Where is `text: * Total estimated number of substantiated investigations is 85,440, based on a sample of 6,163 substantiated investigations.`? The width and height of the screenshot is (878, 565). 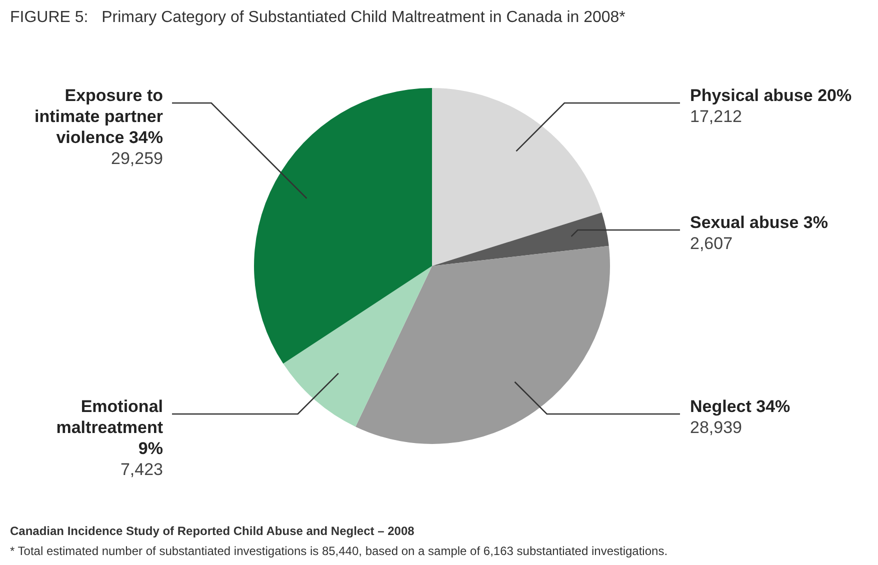 text: * Total estimated number of substantiated investigations is 85,440, based on a sample of 6,163 substantiated investigations. is located at coordinates (339, 551).